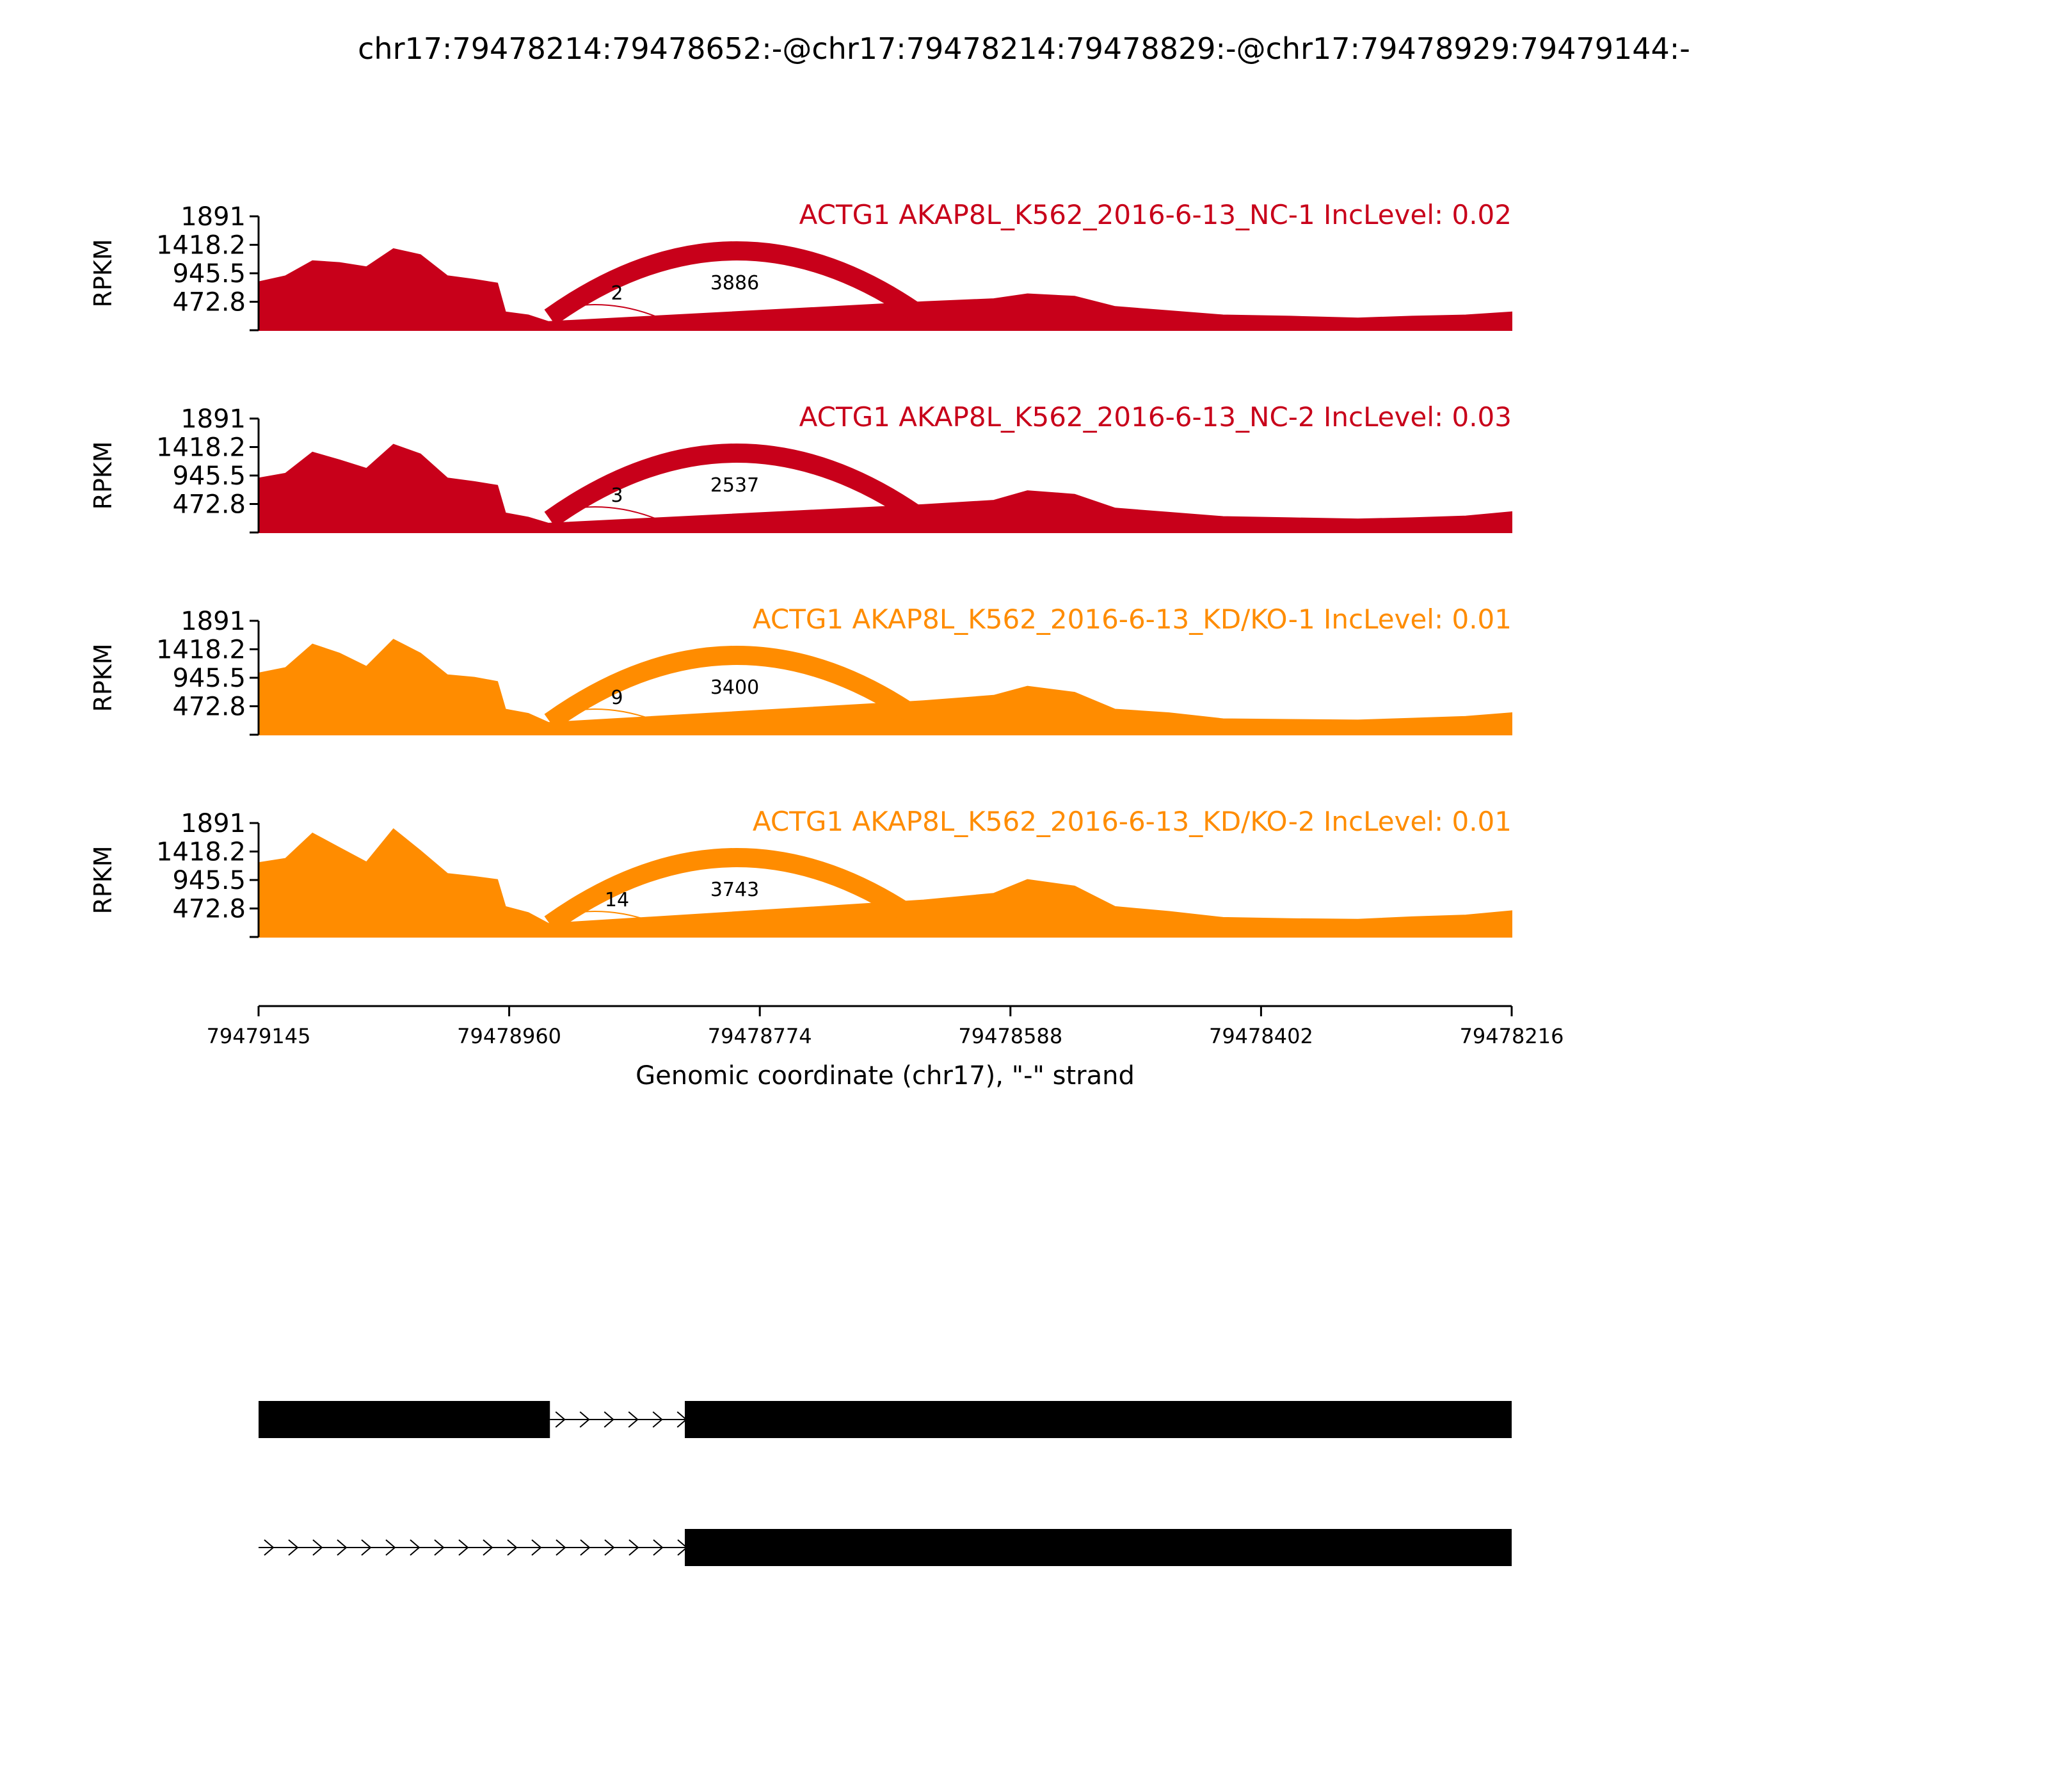 This screenshot has height=1792, width=2048. What do you see at coordinates (617, 495) in the screenshot?
I see `junction-count: 3` at bounding box center [617, 495].